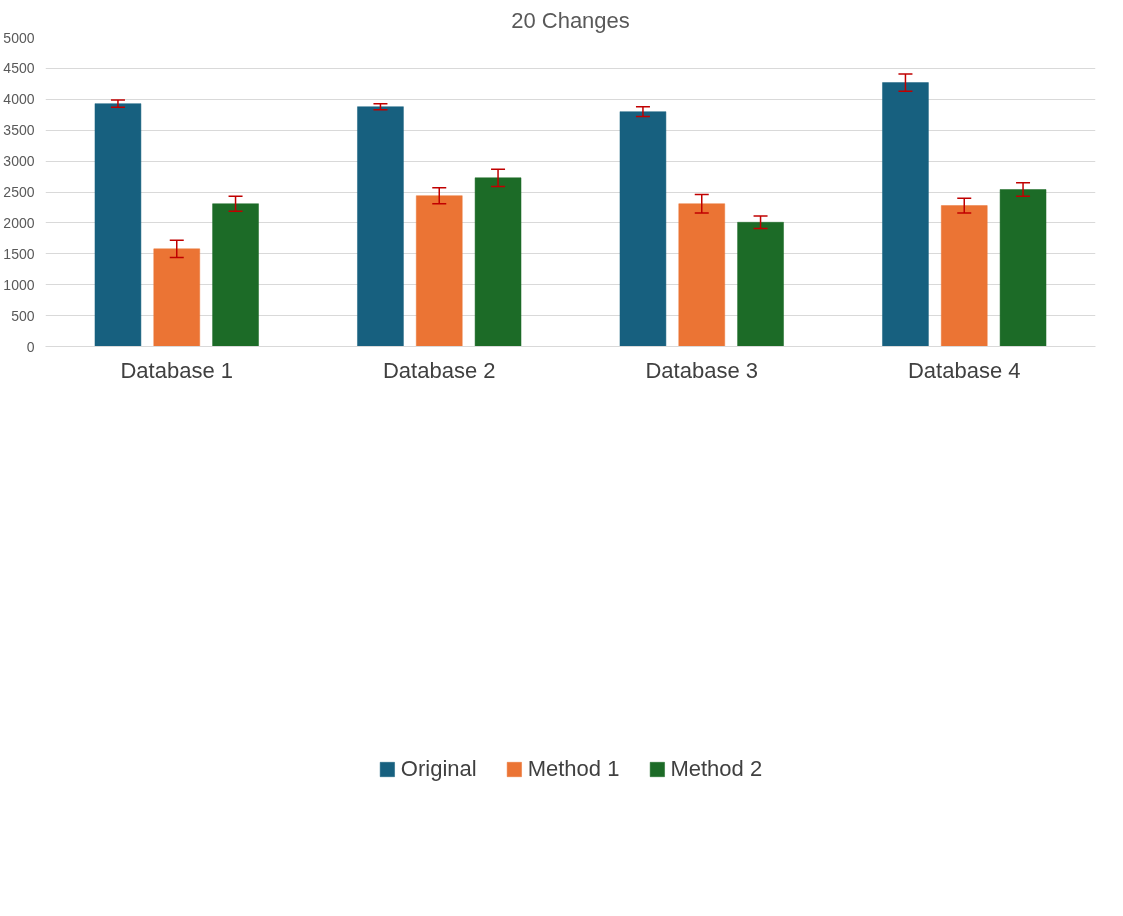 The height and width of the screenshot is (916, 1123). What do you see at coordinates (19, 68) in the screenshot?
I see `y-tick-label: 4500` at bounding box center [19, 68].